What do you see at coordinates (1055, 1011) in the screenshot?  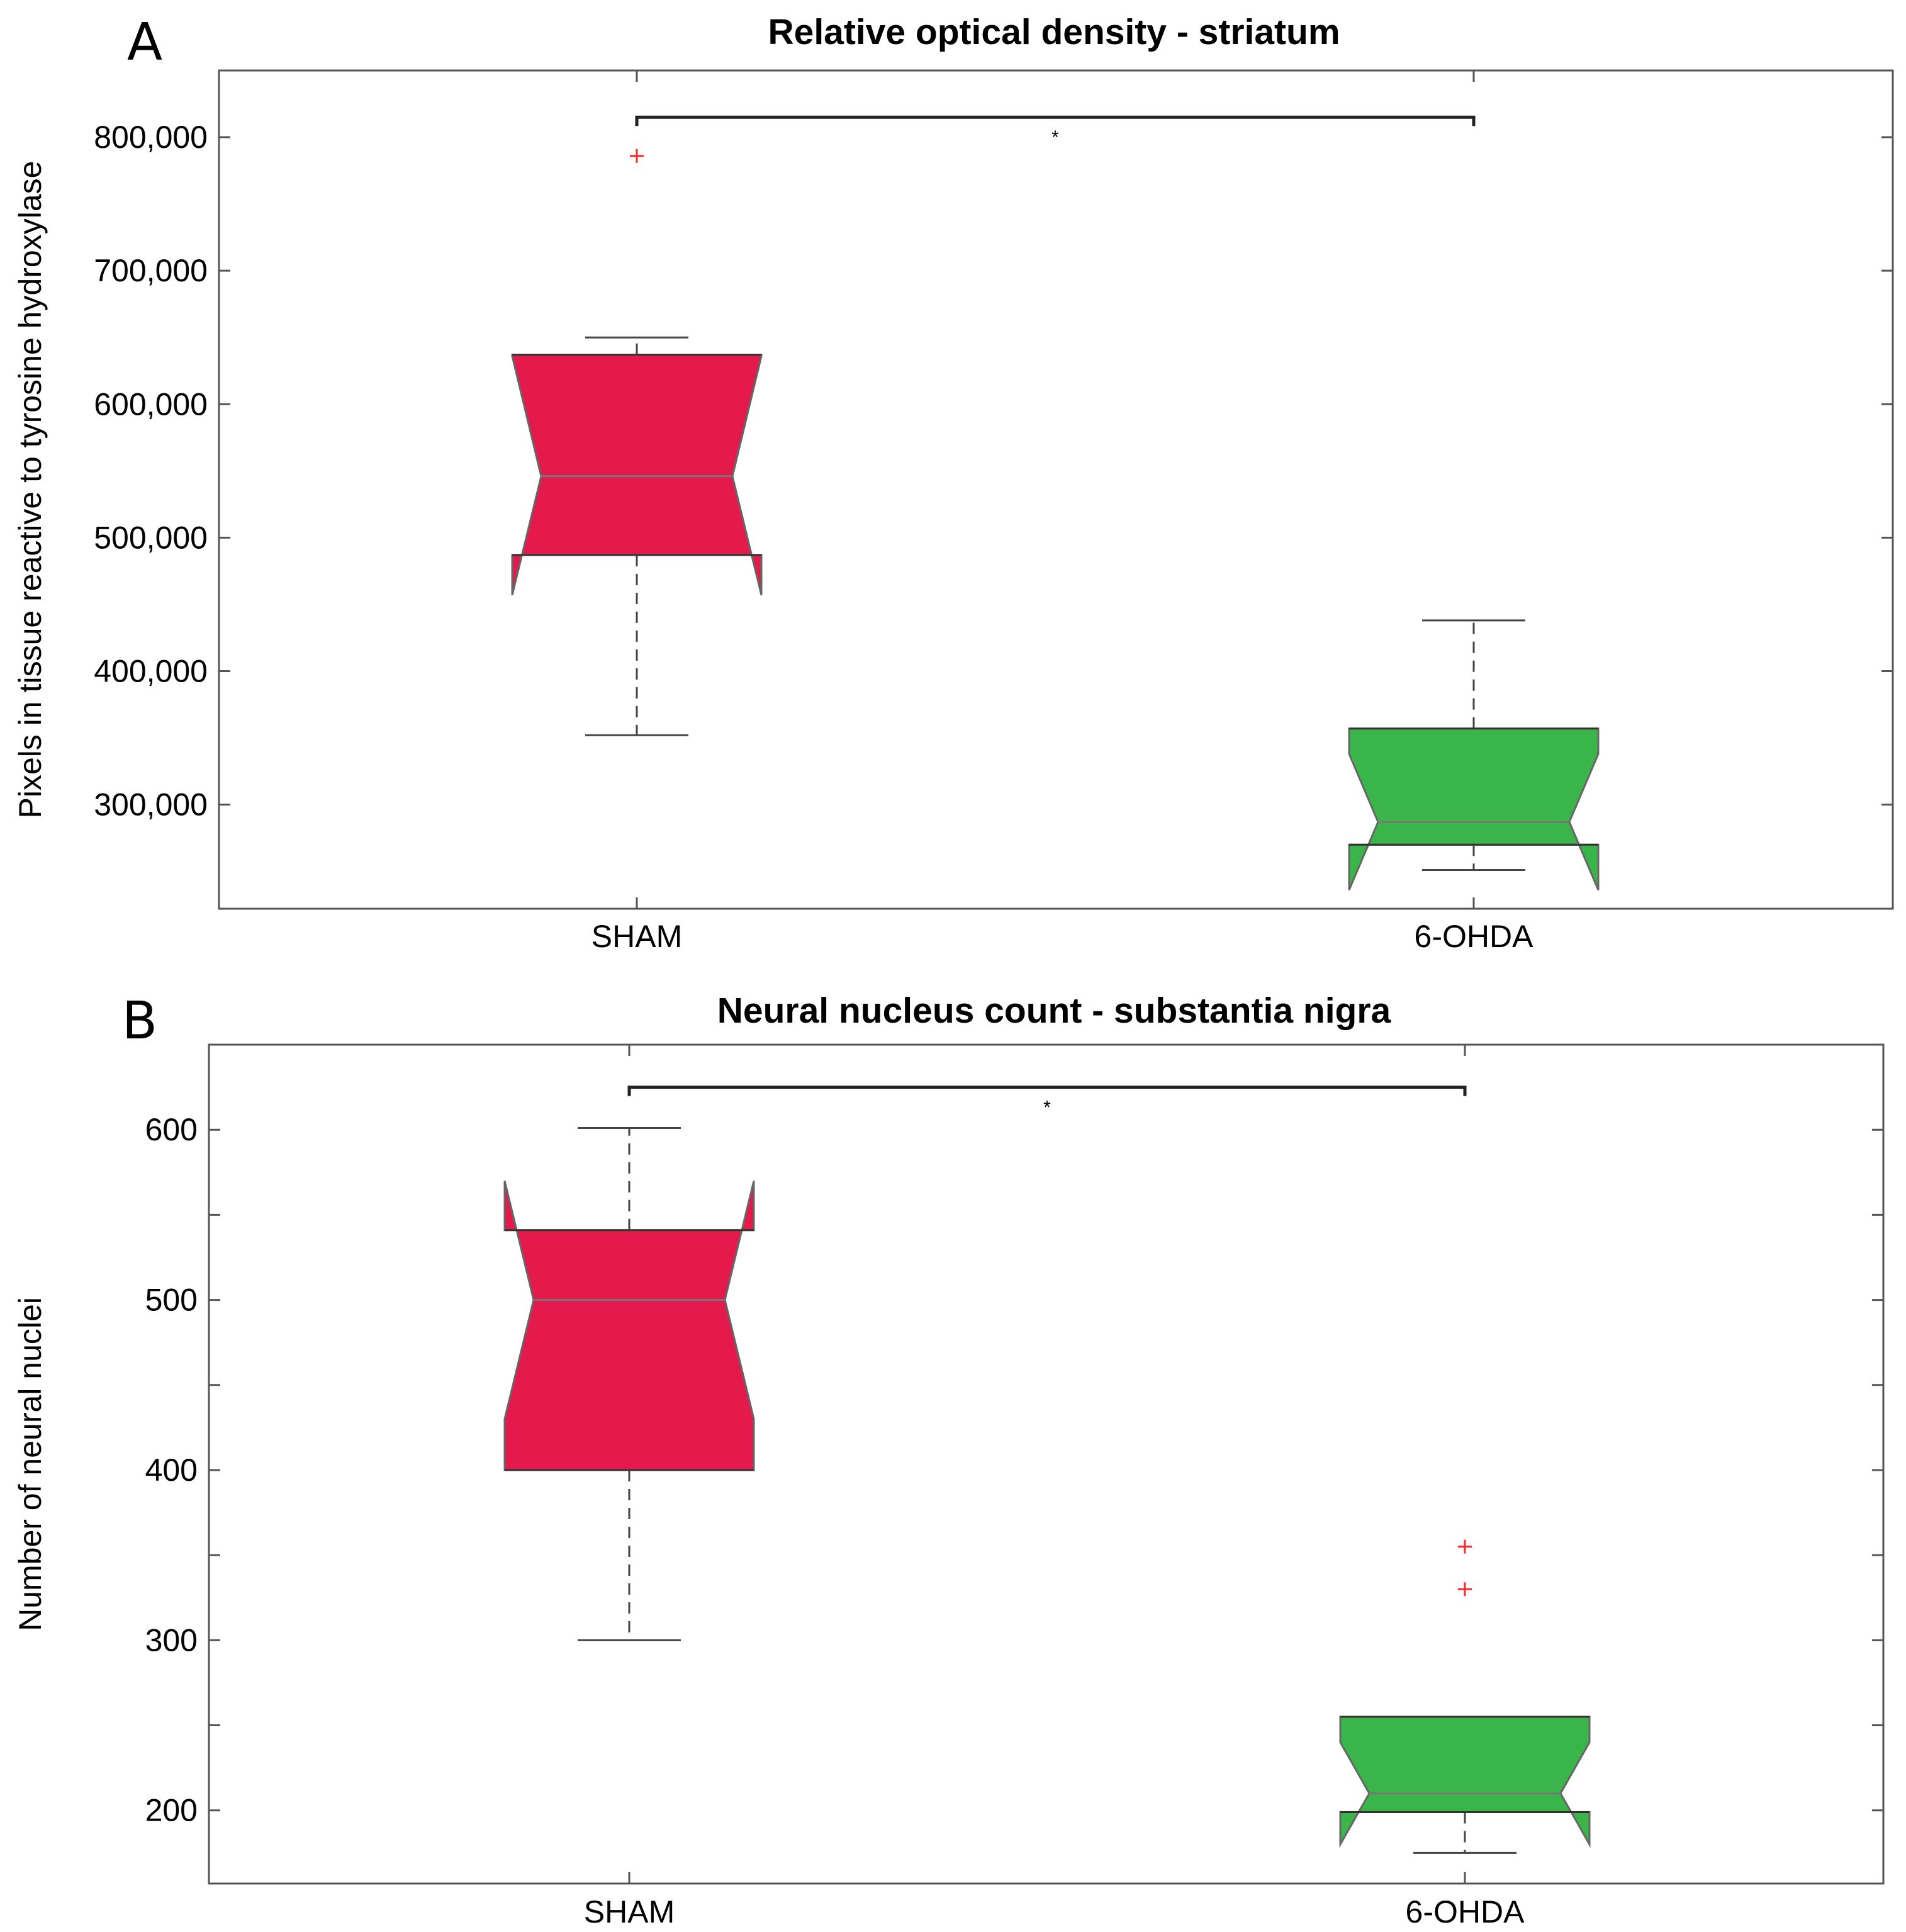 I see `chart-title: Neural nucleus count - substantia nigra` at bounding box center [1055, 1011].